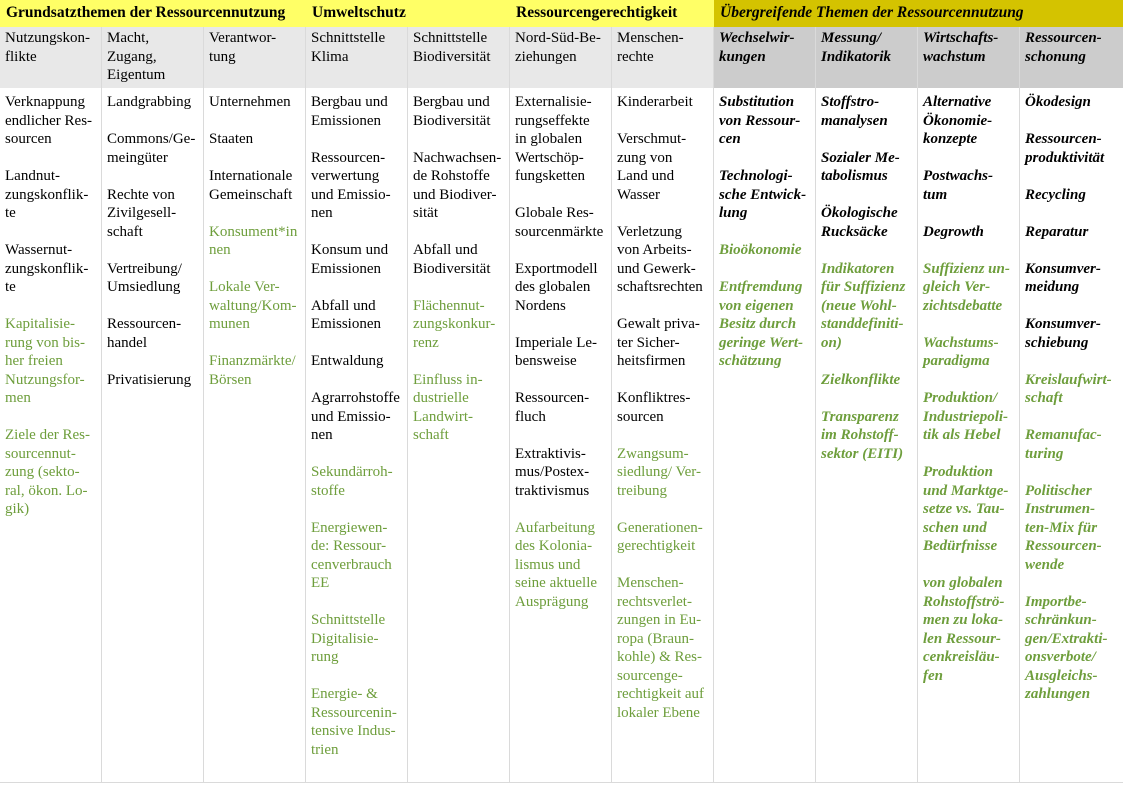  What do you see at coordinates (1055, 194) in the screenshot?
I see `topic-item: Recycling` at bounding box center [1055, 194].